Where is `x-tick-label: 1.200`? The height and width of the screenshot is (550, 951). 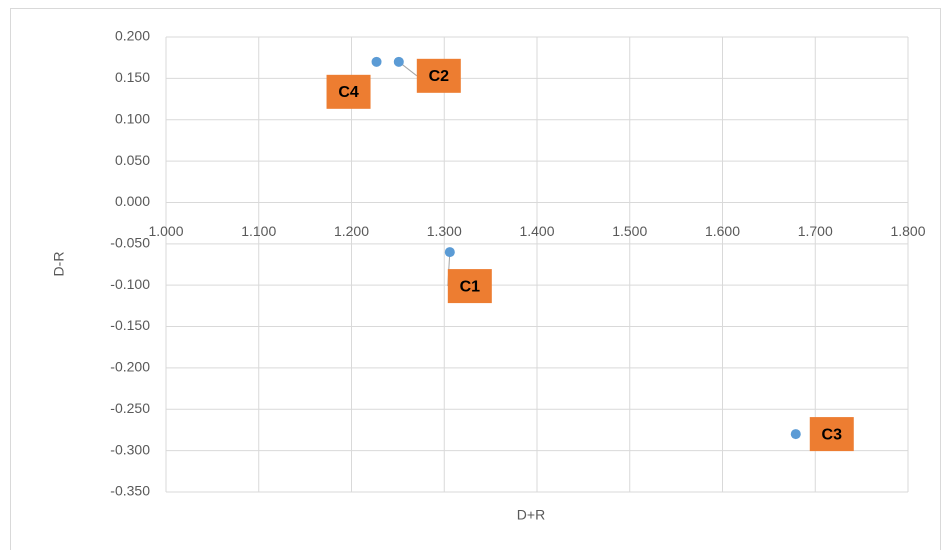 x-tick-label: 1.200 is located at coordinates (351, 231).